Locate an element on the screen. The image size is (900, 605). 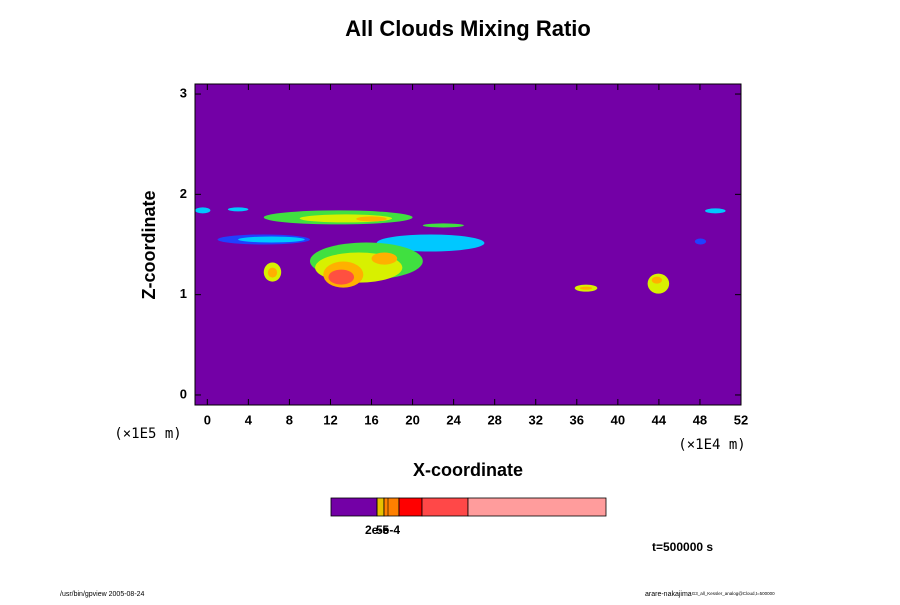
x-tick-label: 32 is located at coordinates (536, 419).